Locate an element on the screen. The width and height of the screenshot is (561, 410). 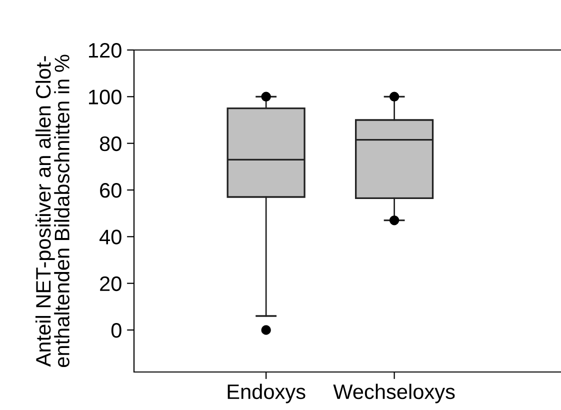
y-tick-label: 20 is located at coordinates (111, 284).